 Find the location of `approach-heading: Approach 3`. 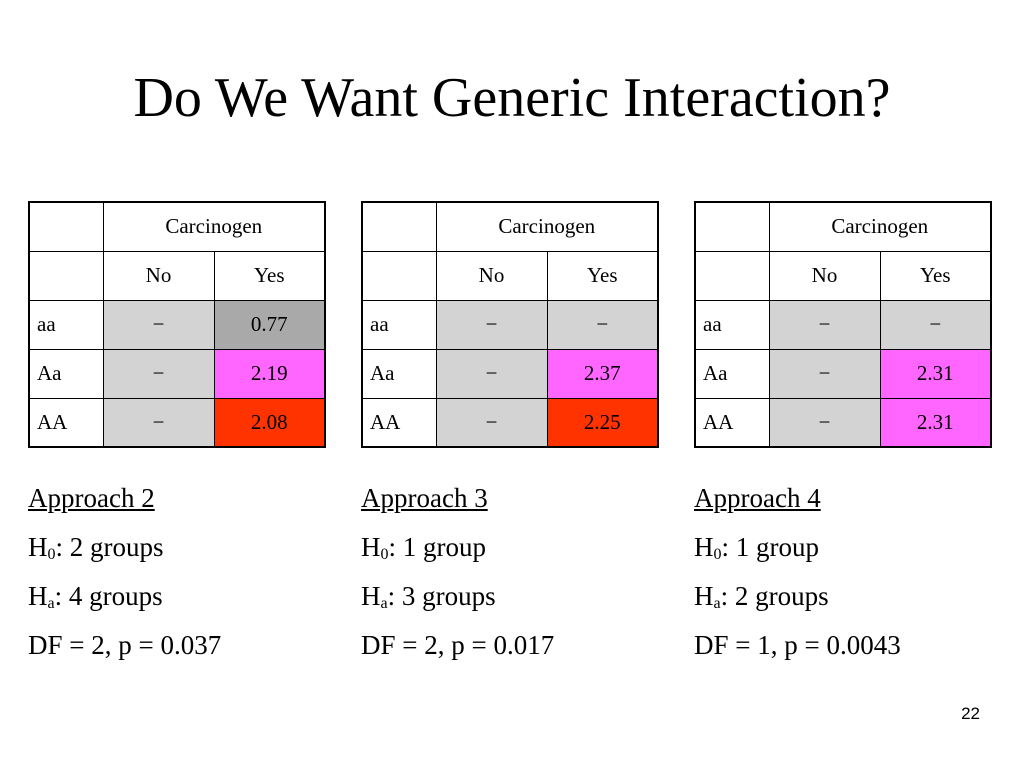

approach-heading: Approach 3 is located at coordinates (424, 498).